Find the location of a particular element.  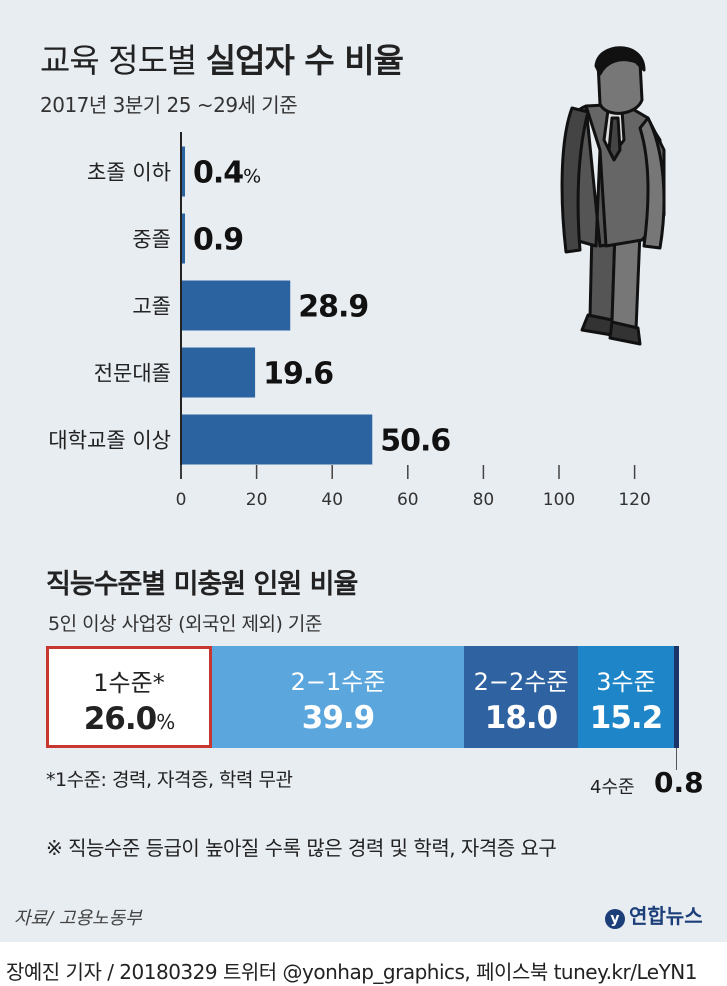

stack-segment-level1: 1수준* 26.0% is located at coordinates (129, 697).